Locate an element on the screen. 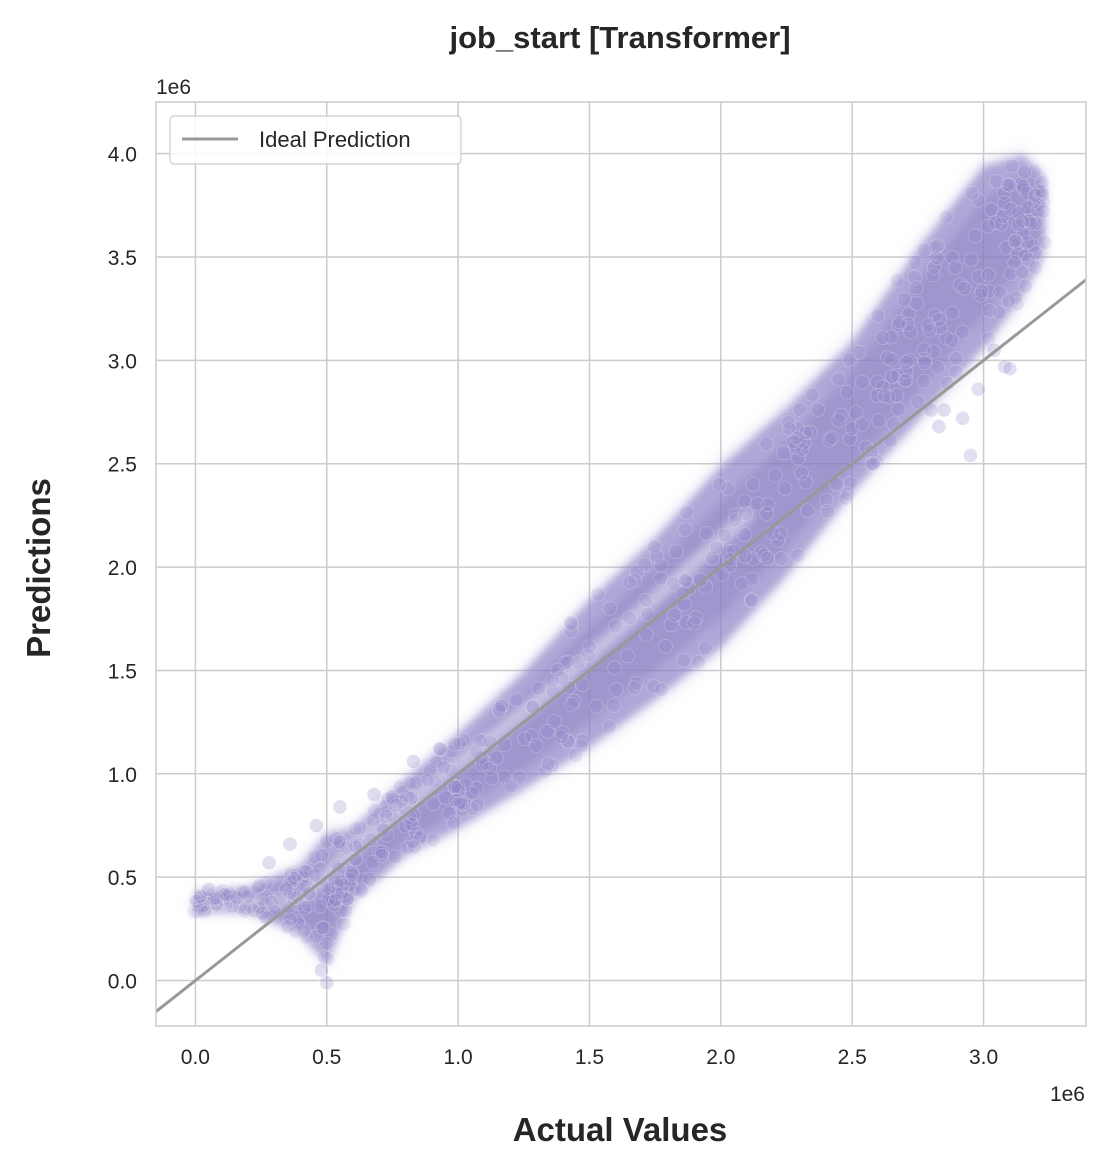 This screenshot has width=1105, height=1170. legend-box is located at coordinates (315, 140).